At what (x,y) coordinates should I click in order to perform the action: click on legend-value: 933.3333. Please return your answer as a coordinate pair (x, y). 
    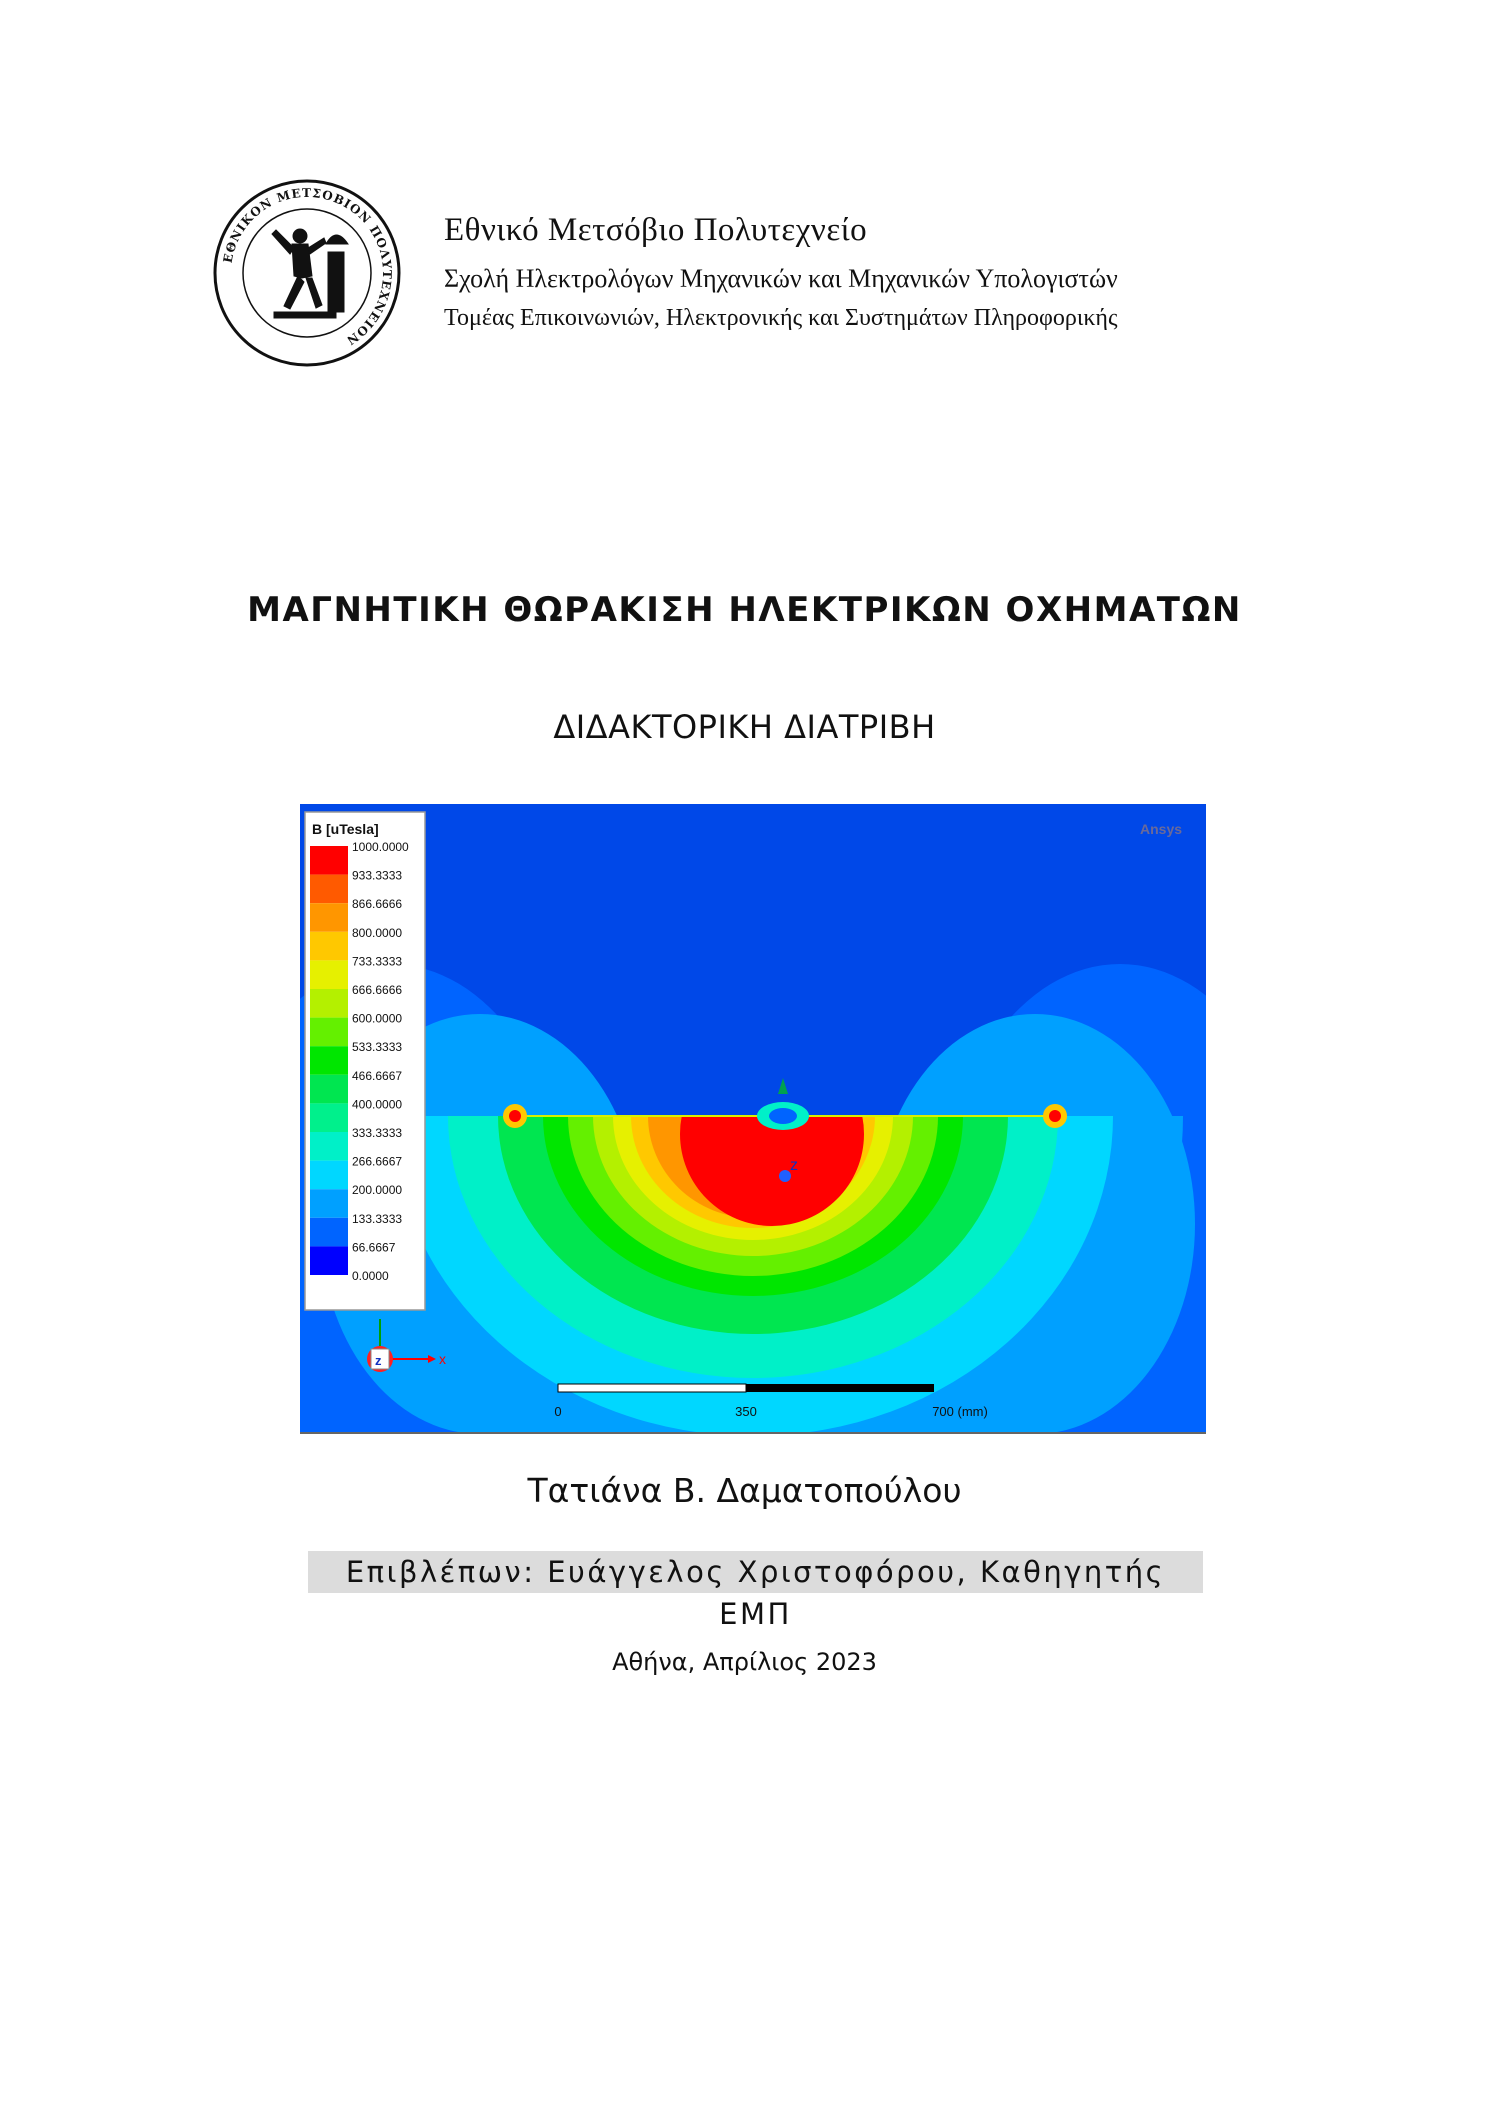
    Looking at the image, I should click on (377, 876).